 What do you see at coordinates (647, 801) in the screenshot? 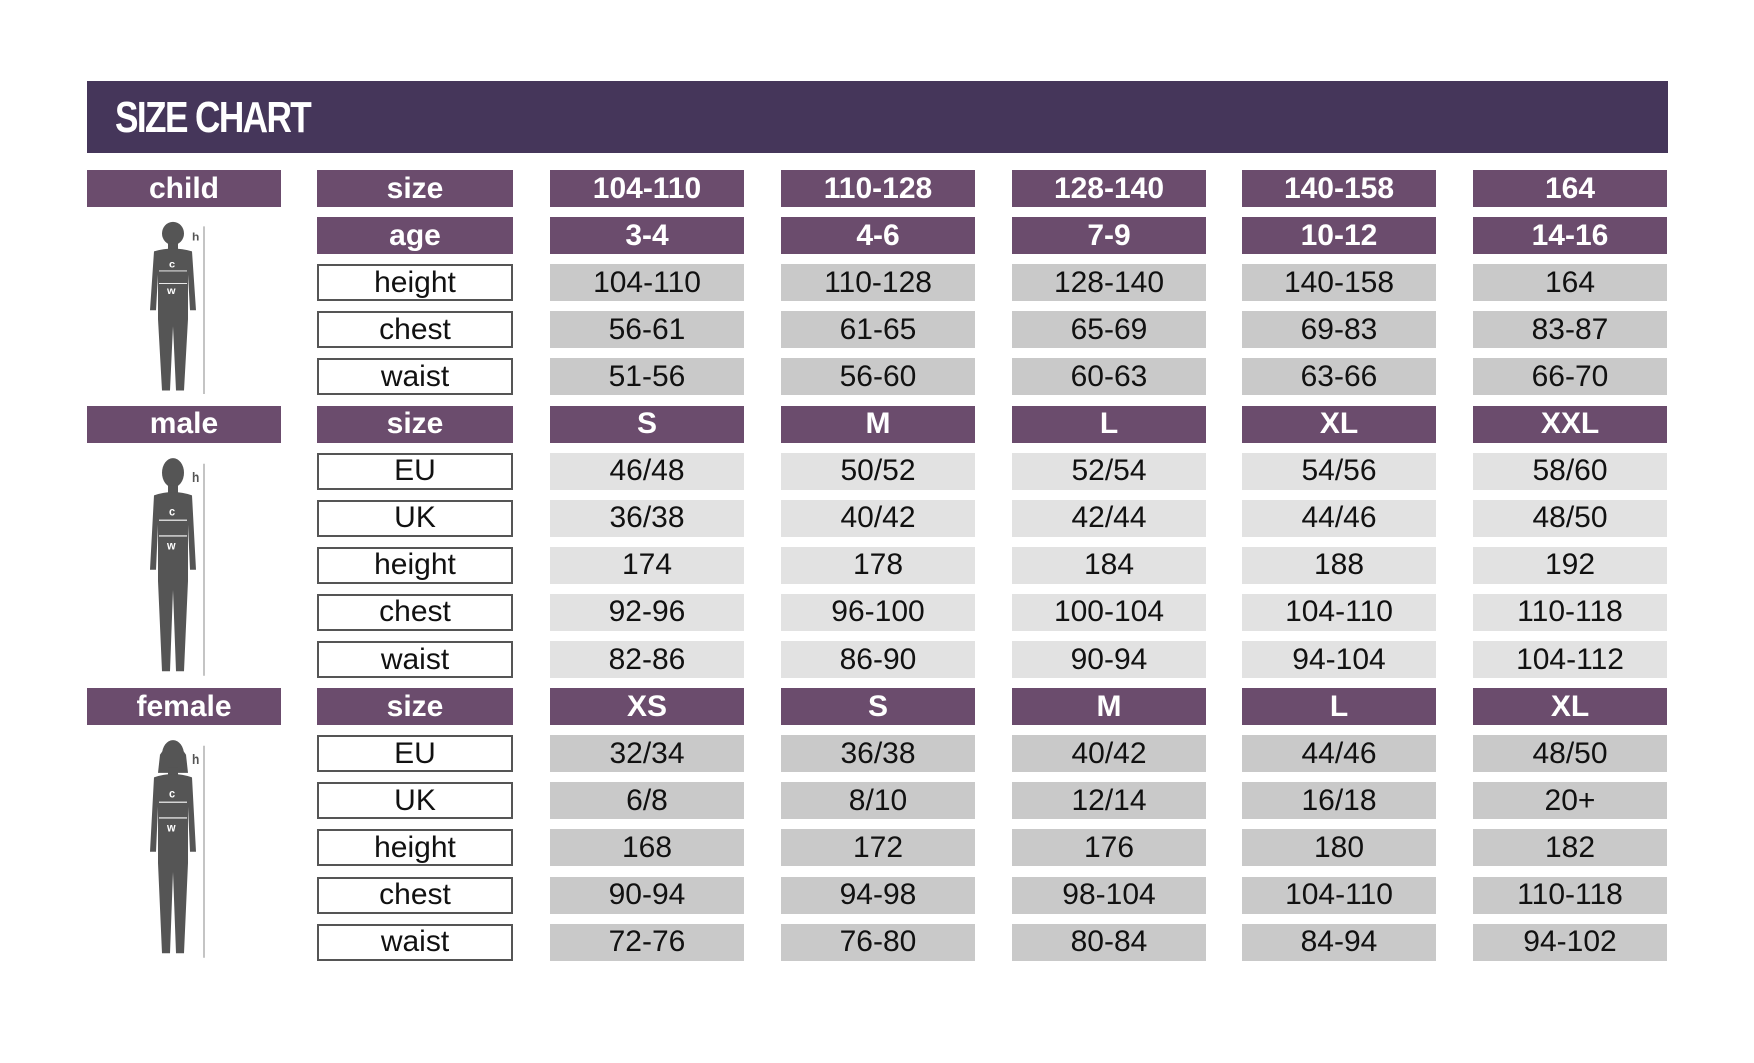
I see `table-cell: 6/8` at bounding box center [647, 801].